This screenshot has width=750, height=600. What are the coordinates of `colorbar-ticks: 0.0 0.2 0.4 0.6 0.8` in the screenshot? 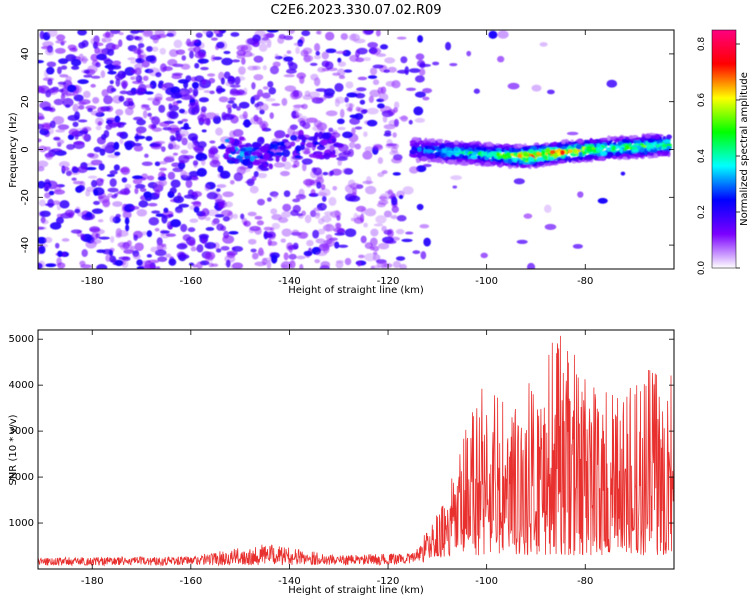 It's located at (718, 156).